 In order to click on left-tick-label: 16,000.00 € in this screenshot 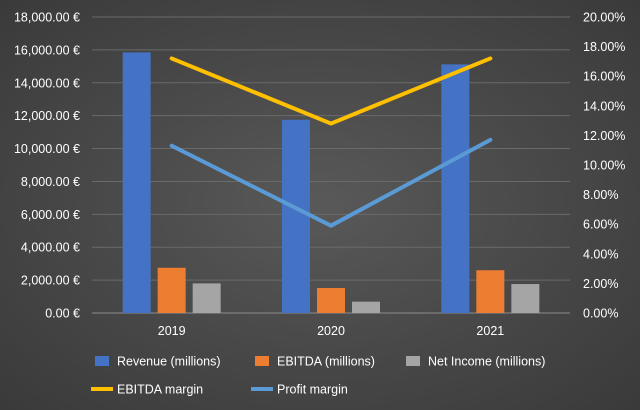, I will do `click(47, 50)`.